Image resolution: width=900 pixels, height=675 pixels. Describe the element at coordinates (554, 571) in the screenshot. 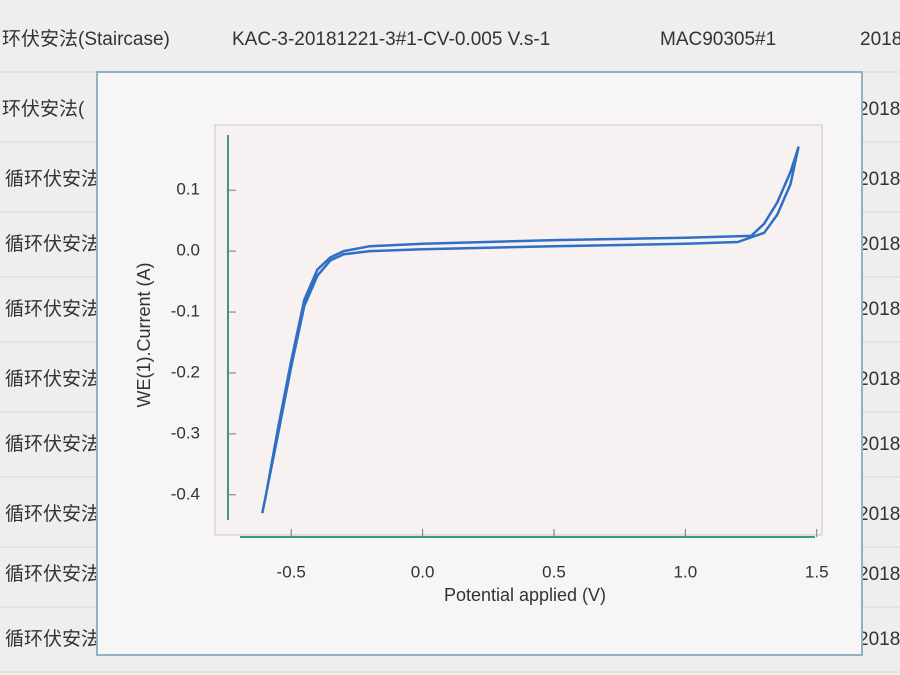

I see `x-tick-label: 0.5` at that location.